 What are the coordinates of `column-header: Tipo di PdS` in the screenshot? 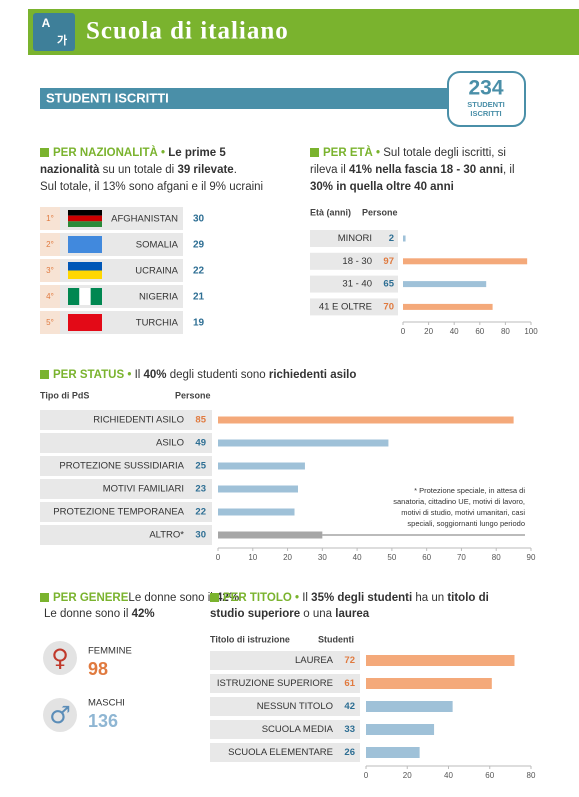 It's located at (64, 395).